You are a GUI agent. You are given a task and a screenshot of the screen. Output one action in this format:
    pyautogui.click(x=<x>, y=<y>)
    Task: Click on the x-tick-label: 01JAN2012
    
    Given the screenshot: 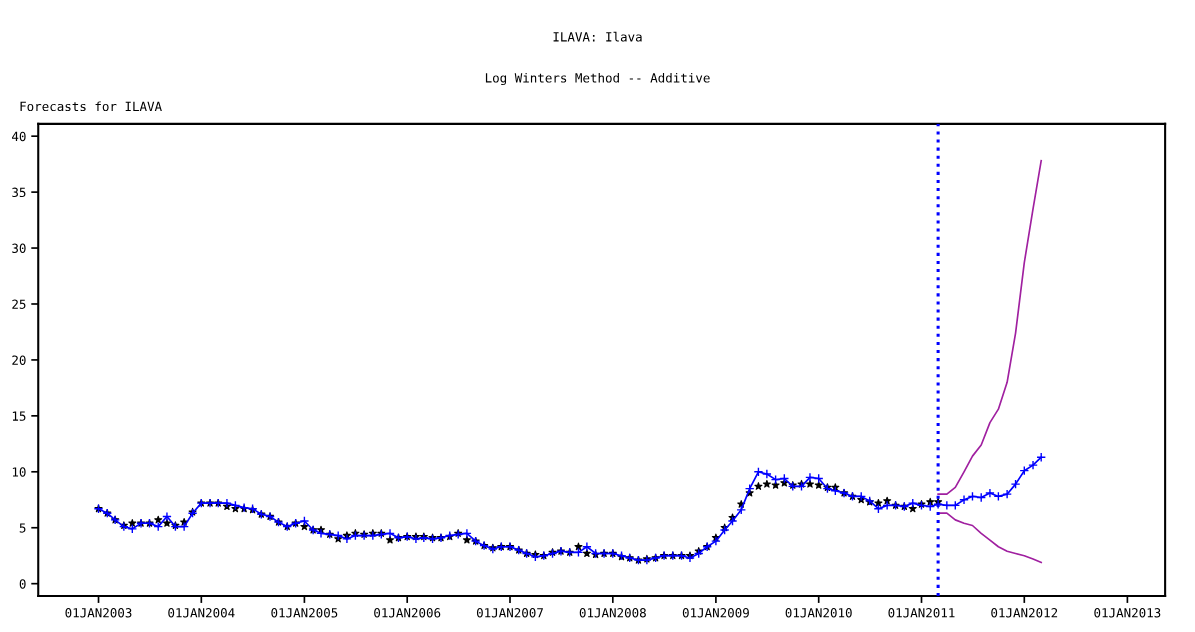 What is the action you would take?
    pyautogui.click(x=1024, y=613)
    